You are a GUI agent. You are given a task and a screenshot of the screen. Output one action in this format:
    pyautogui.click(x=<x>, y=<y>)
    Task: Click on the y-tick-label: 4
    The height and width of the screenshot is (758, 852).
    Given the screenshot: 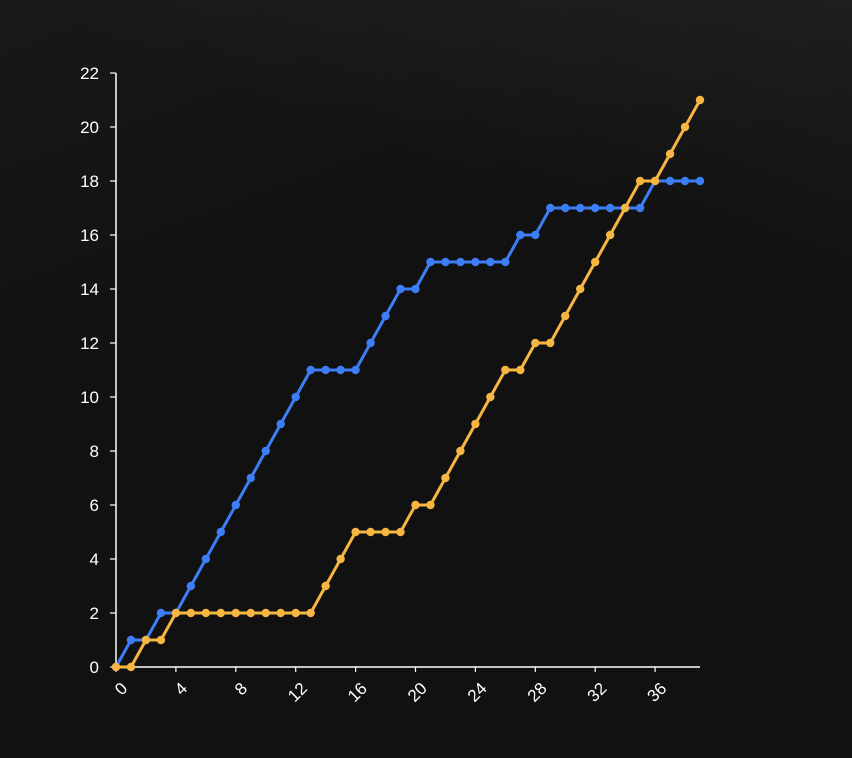 What is the action you would take?
    pyautogui.click(x=94, y=559)
    